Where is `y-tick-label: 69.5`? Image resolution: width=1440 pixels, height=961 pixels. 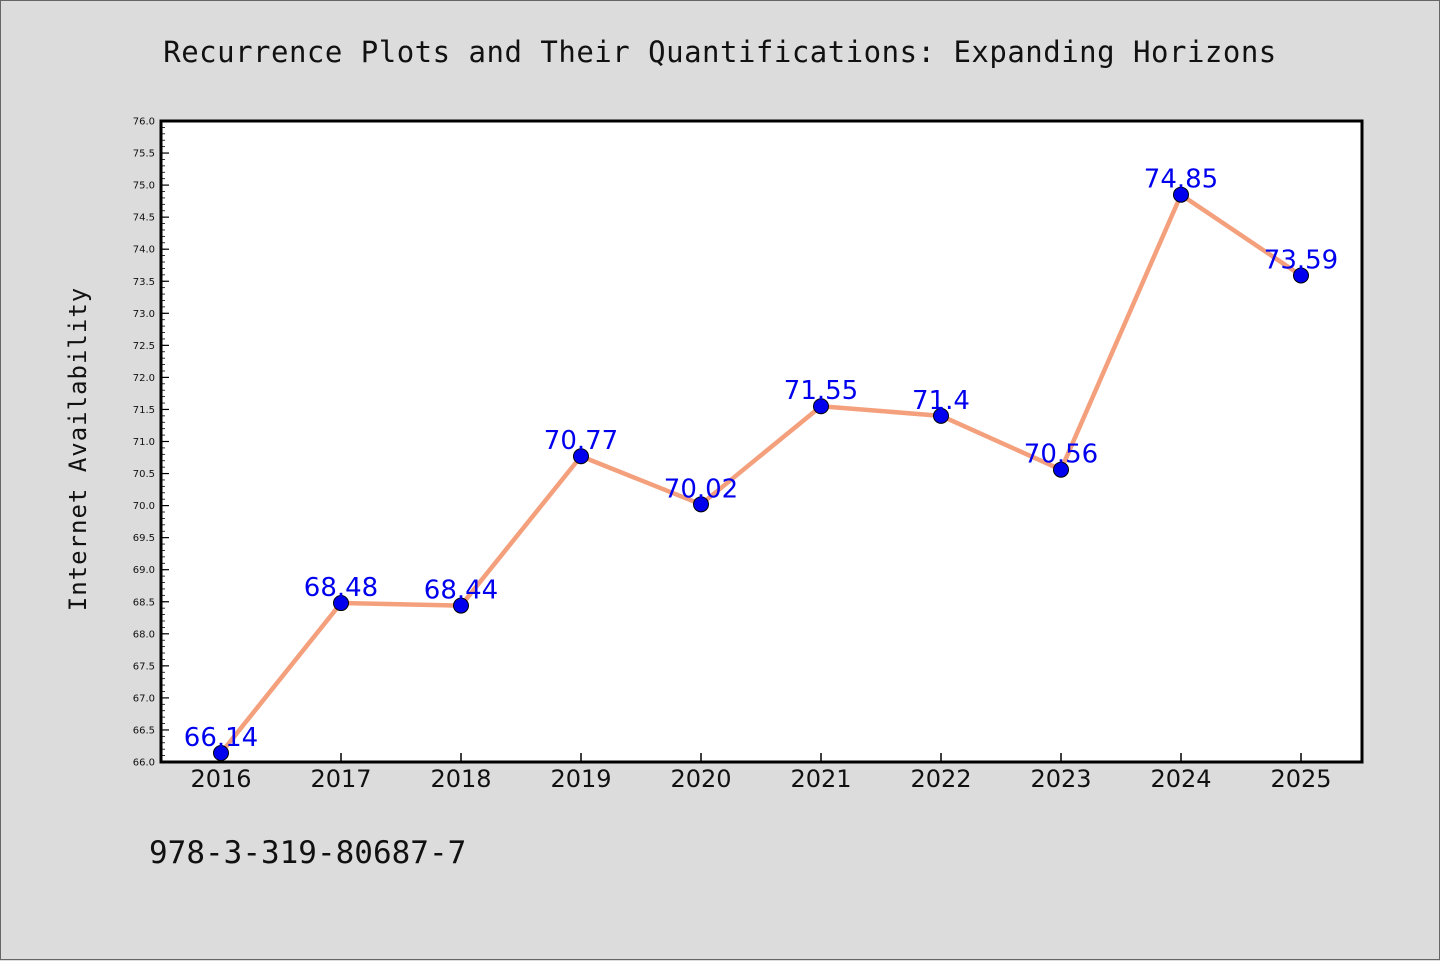 y-tick-label: 69.5 is located at coordinates (144, 538).